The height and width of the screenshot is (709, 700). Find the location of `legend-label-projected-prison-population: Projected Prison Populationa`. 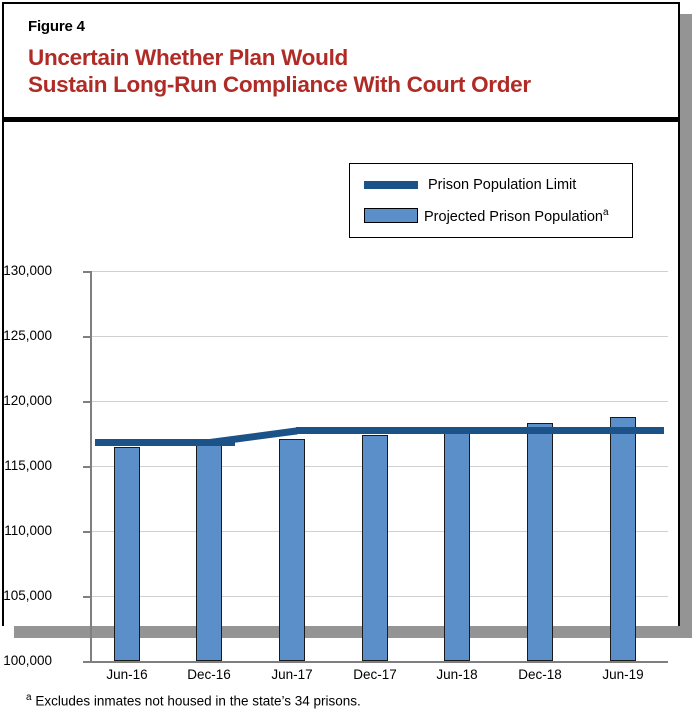

legend-label-projected-prison-population: Projected Prison Populationa is located at coordinates (516, 216).